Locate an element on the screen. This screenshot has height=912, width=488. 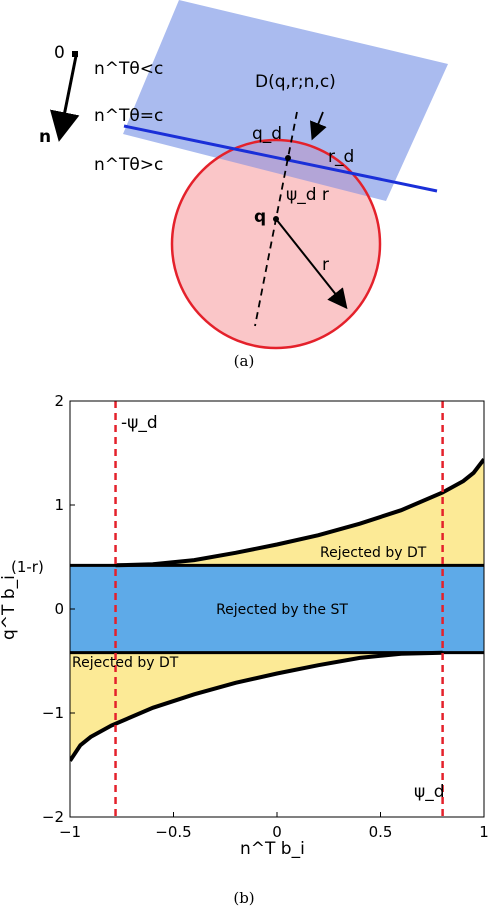
ineq-equal-label: n^Tθ=c is located at coordinates (128, 116).